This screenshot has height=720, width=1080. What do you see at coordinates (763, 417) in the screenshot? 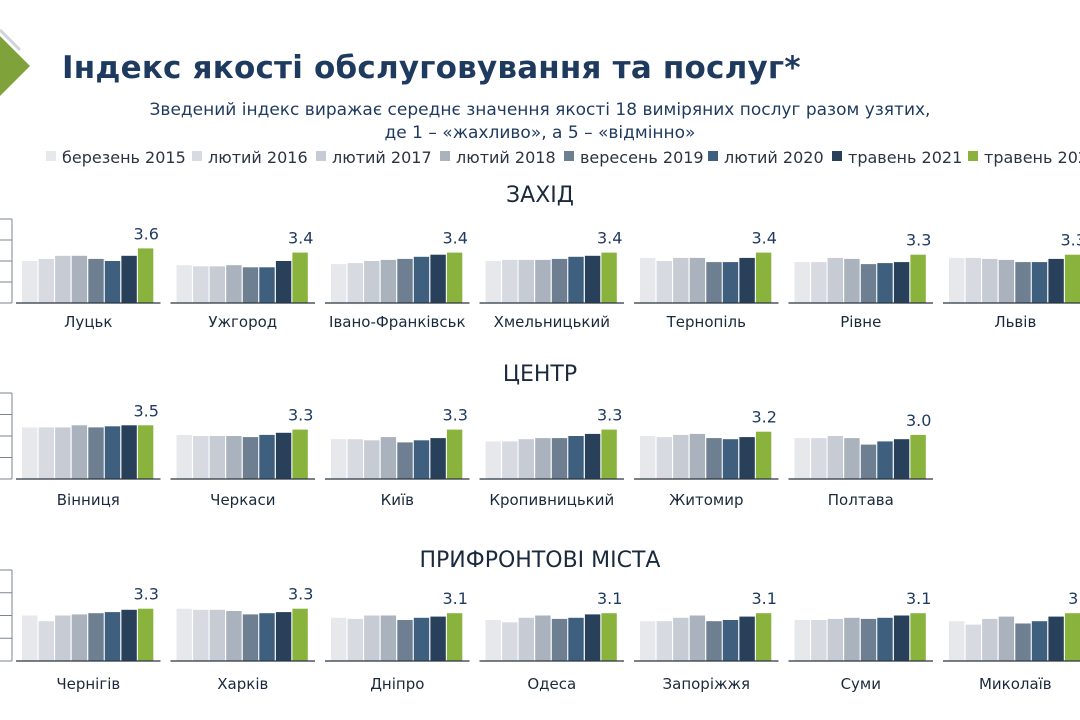
I see `data-label: 3.2` at bounding box center [763, 417].